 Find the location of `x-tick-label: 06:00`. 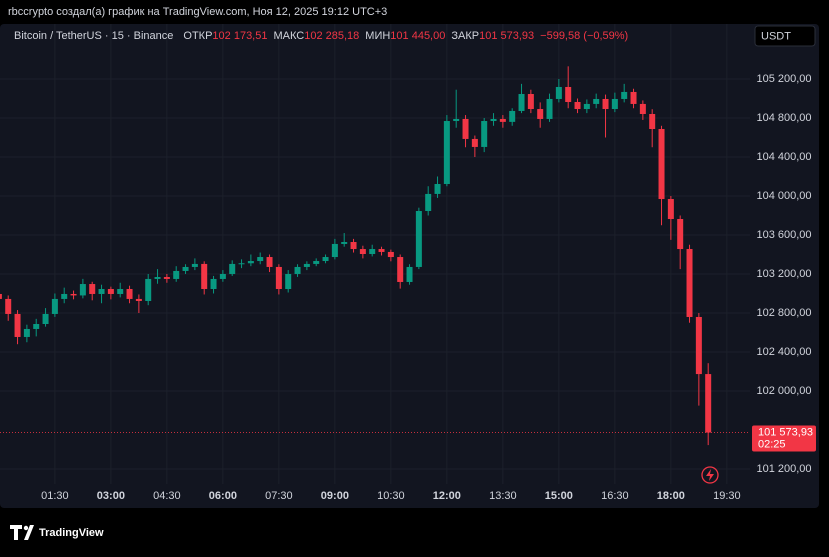

x-tick-label: 06:00 is located at coordinates (223, 496).